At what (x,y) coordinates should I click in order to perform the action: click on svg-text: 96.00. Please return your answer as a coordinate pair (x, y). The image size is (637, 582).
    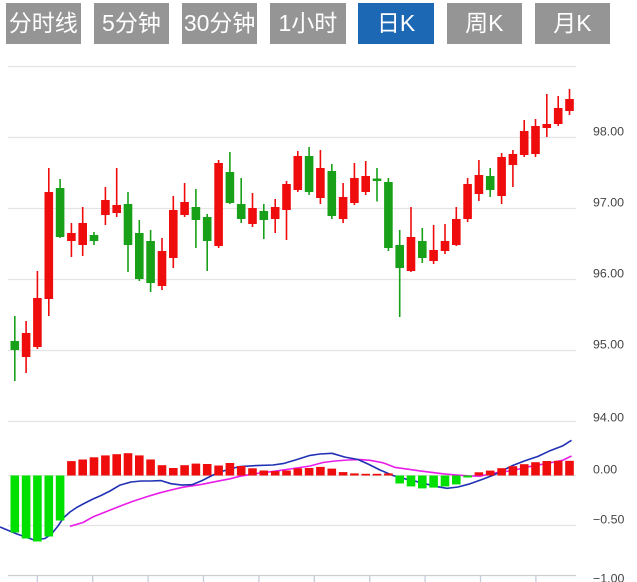
    Looking at the image, I should click on (608, 273).